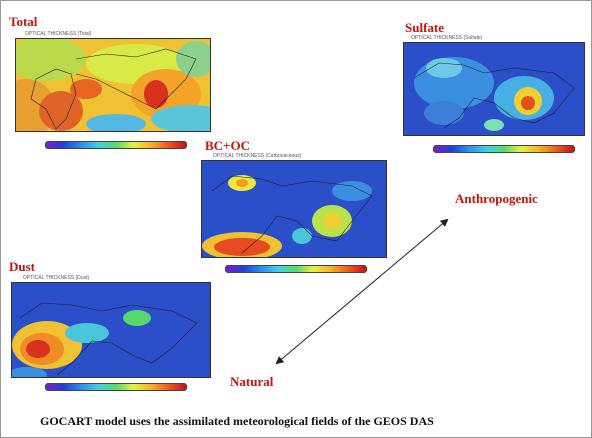 The width and height of the screenshot is (592, 438). I want to click on label-sulfate: Sulfate, so click(424, 27).